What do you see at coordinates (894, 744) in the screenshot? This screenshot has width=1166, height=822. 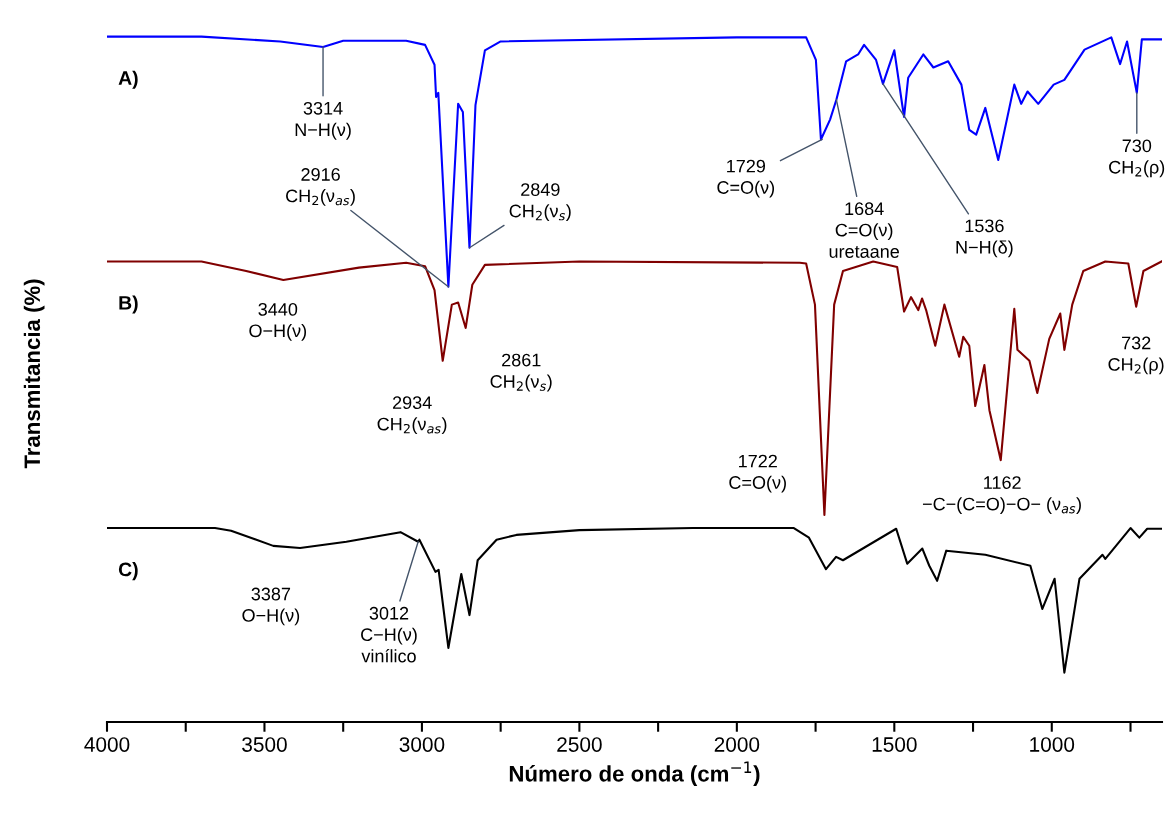 I see `x-tick-label: 1500` at bounding box center [894, 744].